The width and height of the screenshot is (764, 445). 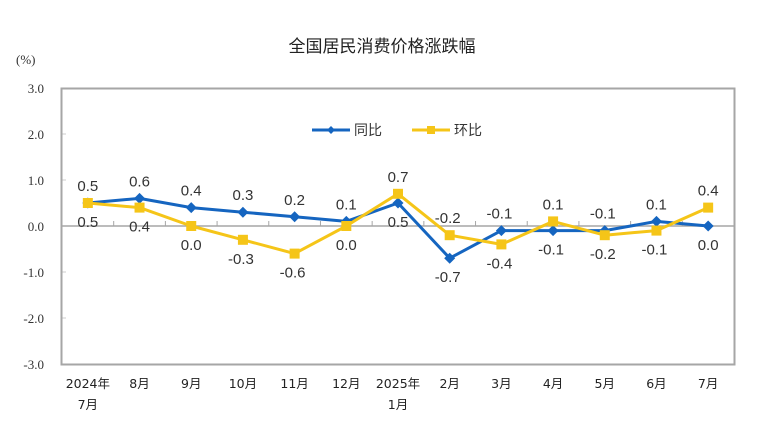 I want to click on x-axis-ticks: 2024年 7月 8月 9月 10月 11月 12月 2025年 1月 2月 3月 4月 5月 6月 7月, so click(x=392, y=394).